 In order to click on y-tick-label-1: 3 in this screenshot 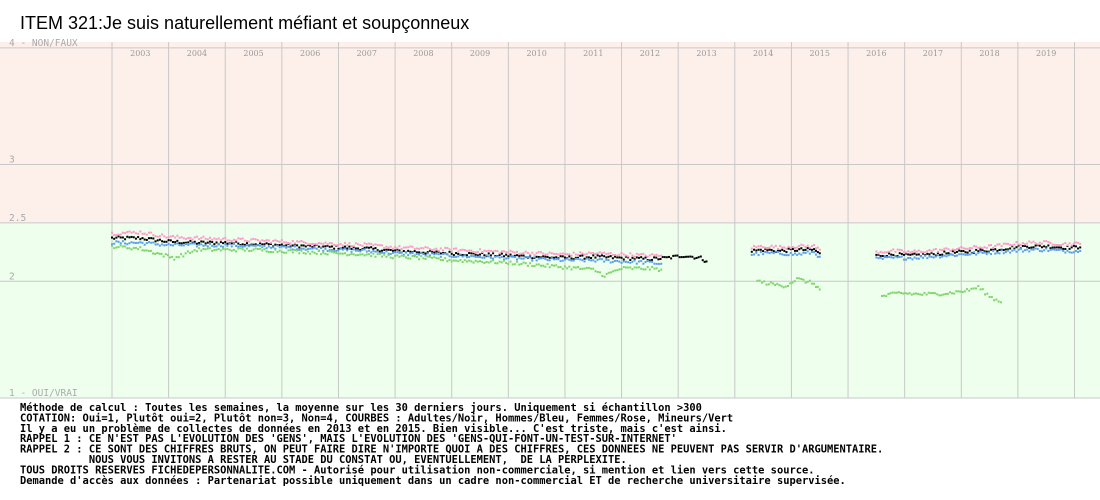, I will do `click(12, 160)`.